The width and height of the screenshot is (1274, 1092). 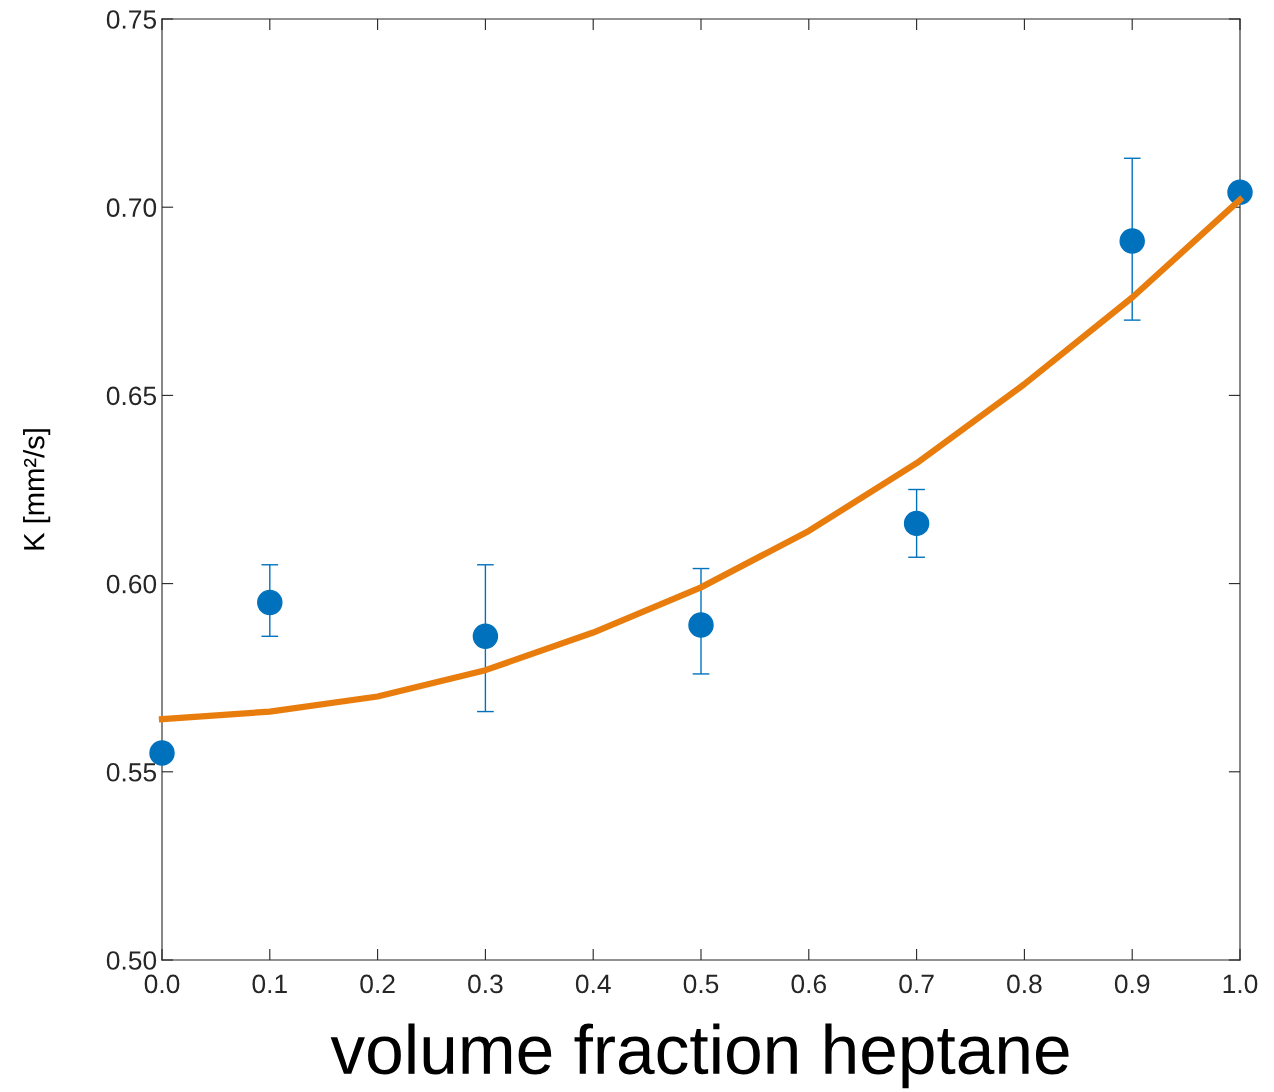 I want to click on x-tick-label: 0.5, so click(x=701, y=984).